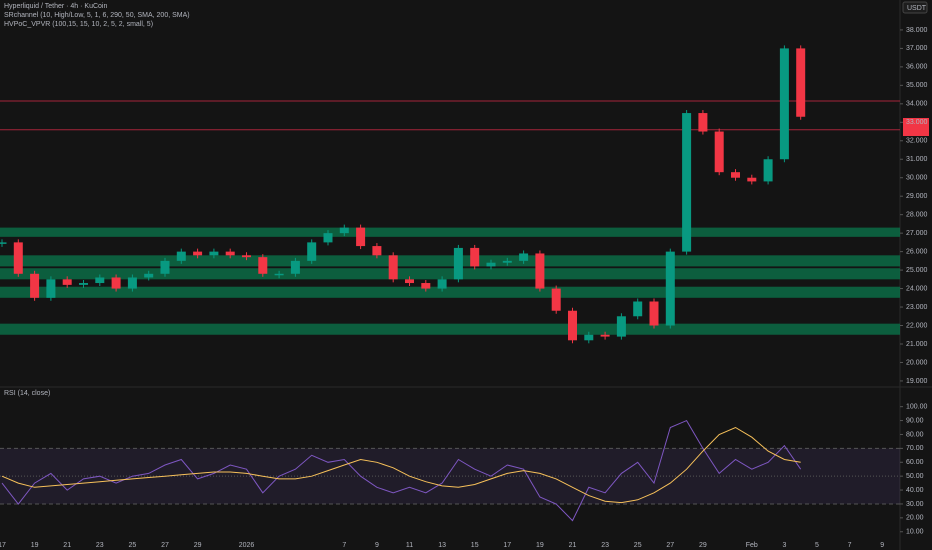 This screenshot has height=550, width=932. I want to click on y-tick-label: 35.000, so click(917, 85).